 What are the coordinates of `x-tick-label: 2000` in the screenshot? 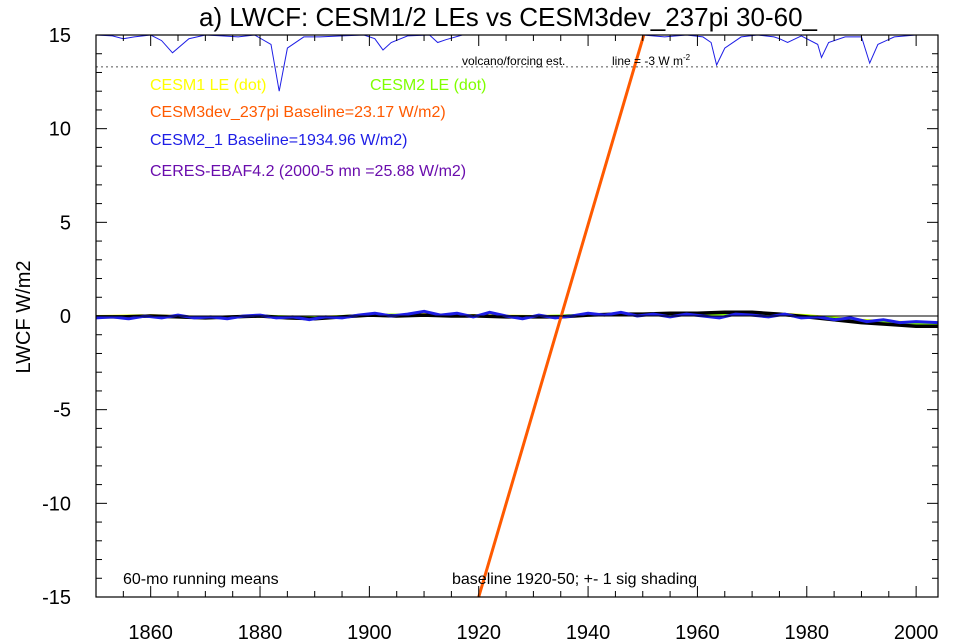 It's located at (916, 631).